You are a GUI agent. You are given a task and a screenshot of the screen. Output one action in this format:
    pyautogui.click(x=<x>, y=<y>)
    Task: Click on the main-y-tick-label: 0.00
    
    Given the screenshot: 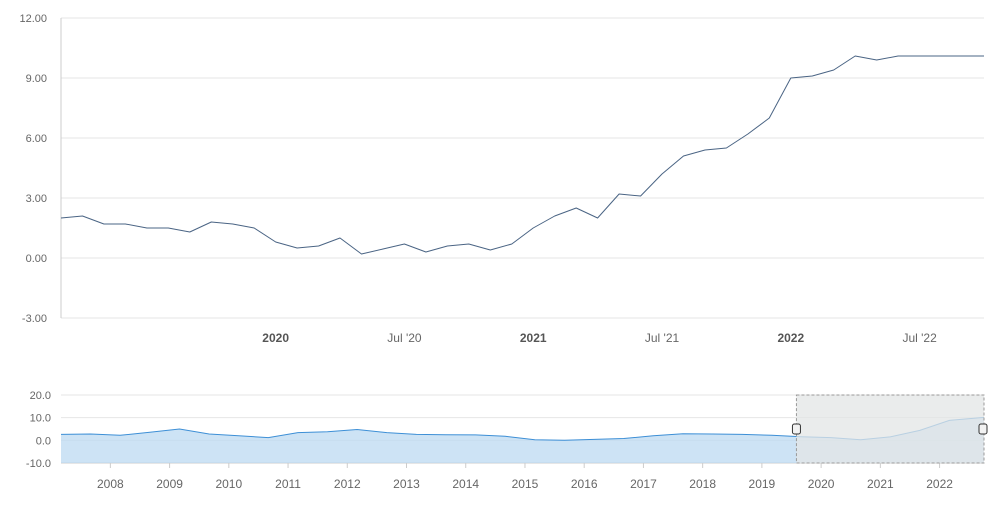 What is the action you would take?
    pyautogui.click(x=36, y=259)
    